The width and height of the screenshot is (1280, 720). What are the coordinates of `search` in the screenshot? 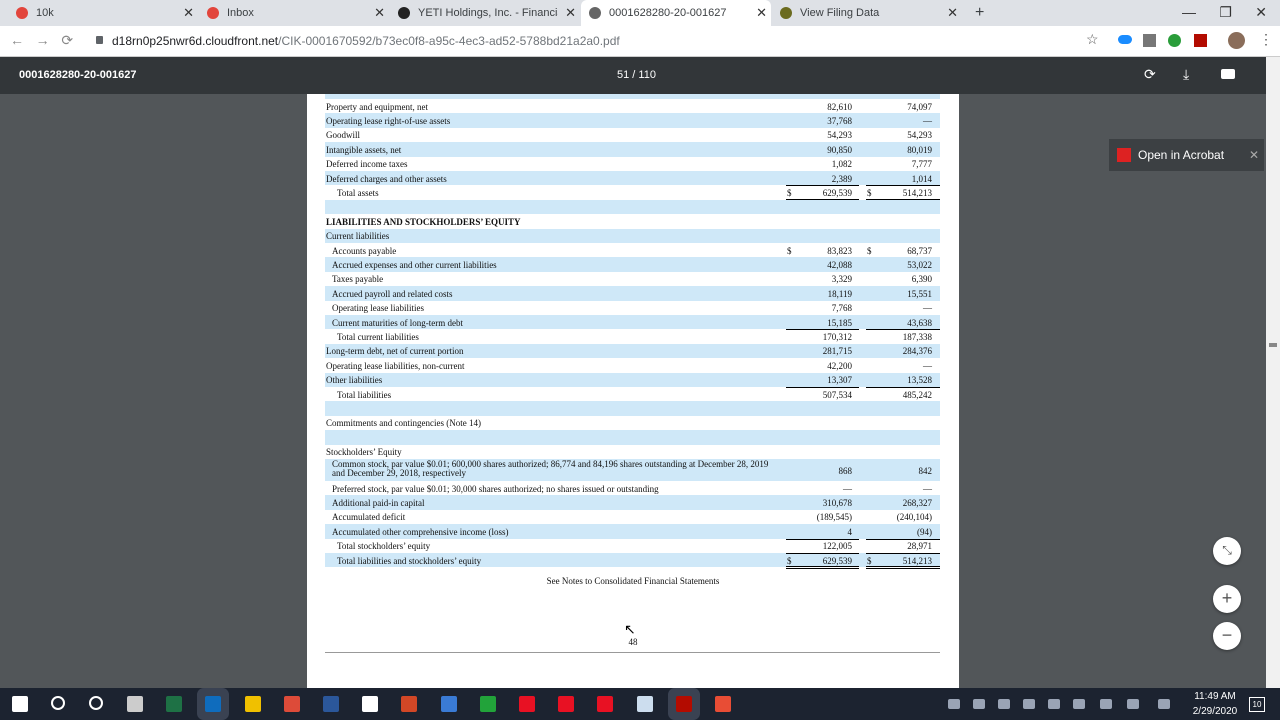 It's located at (58, 703).